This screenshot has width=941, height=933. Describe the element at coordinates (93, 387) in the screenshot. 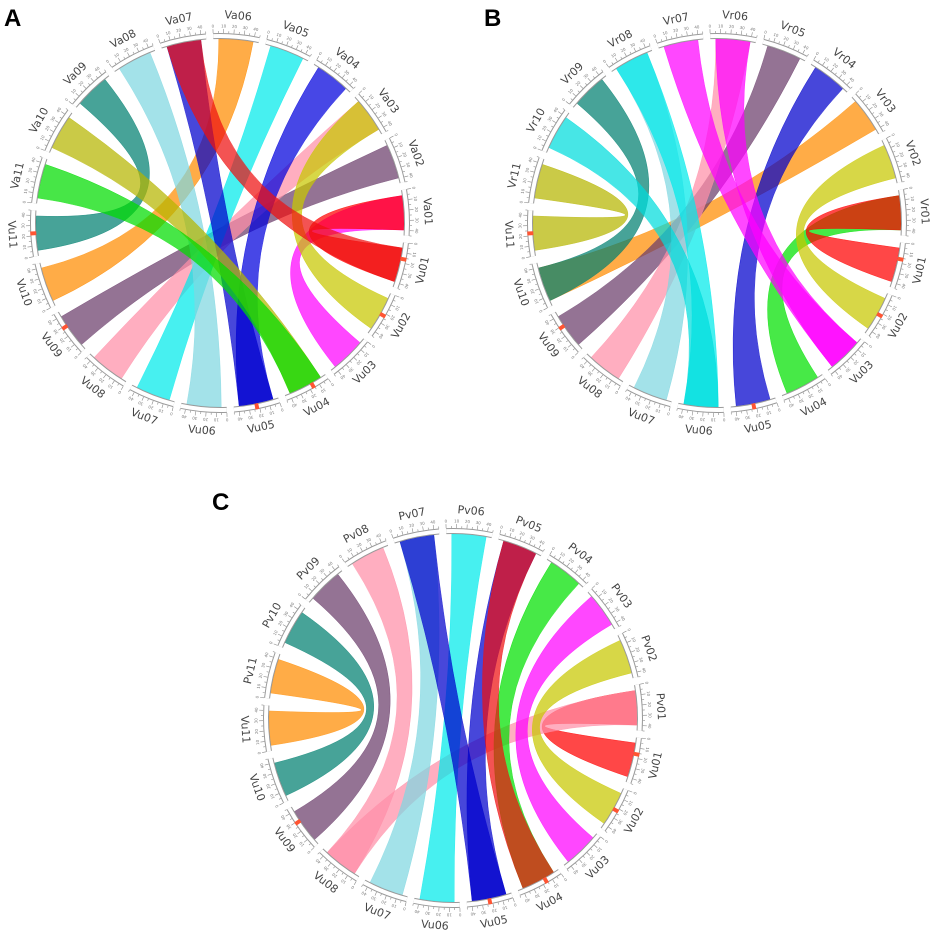

I see `chromosome-label-vu08: Vu08` at that location.